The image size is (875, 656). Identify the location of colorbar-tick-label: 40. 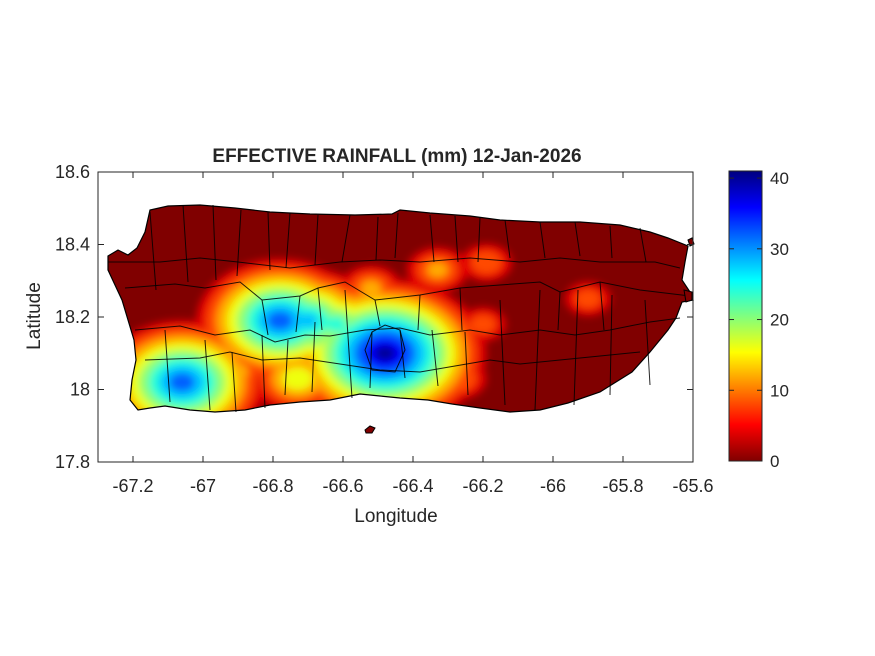
(779, 178).